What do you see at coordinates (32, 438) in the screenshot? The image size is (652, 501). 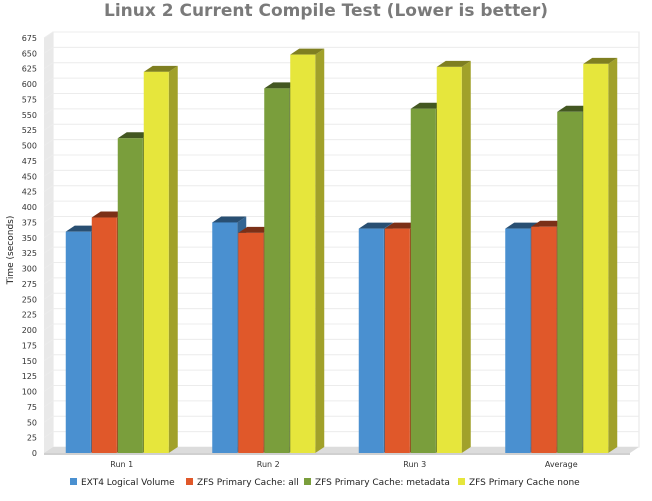 I see `y-tick-label: 25` at bounding box center [32, 438].